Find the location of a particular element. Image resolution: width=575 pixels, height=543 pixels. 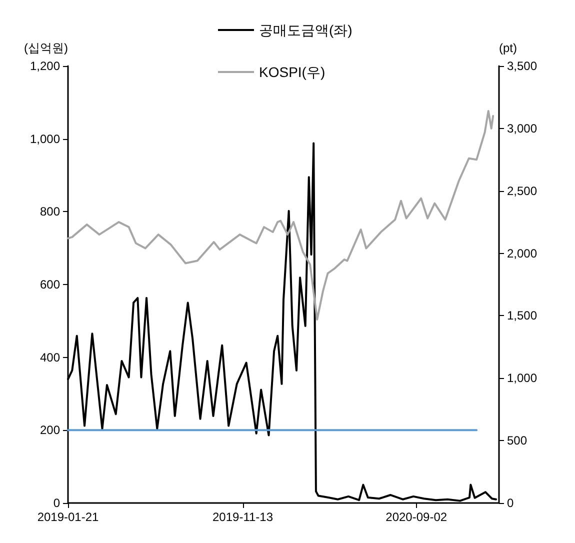

y2-tick-label: 1,500 is located at coordinates (522, 315).